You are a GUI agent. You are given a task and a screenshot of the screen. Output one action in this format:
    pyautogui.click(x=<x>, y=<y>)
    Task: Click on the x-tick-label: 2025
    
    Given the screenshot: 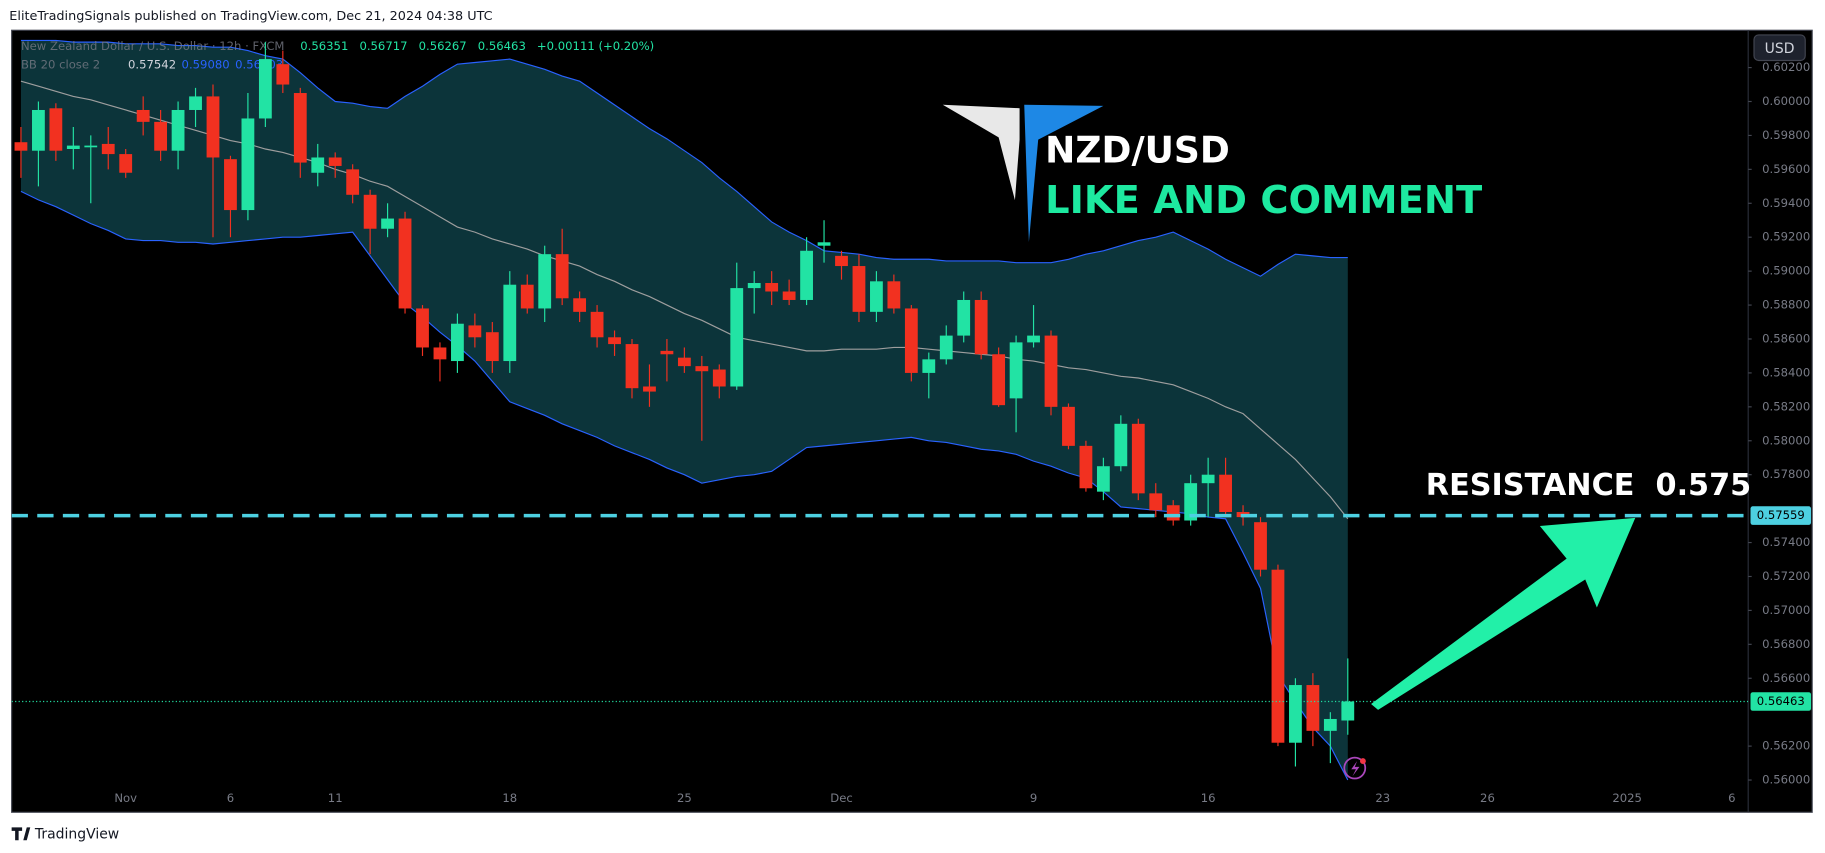 What is the action you would take?
    pyautogui.click(x=1627, y=798)
    